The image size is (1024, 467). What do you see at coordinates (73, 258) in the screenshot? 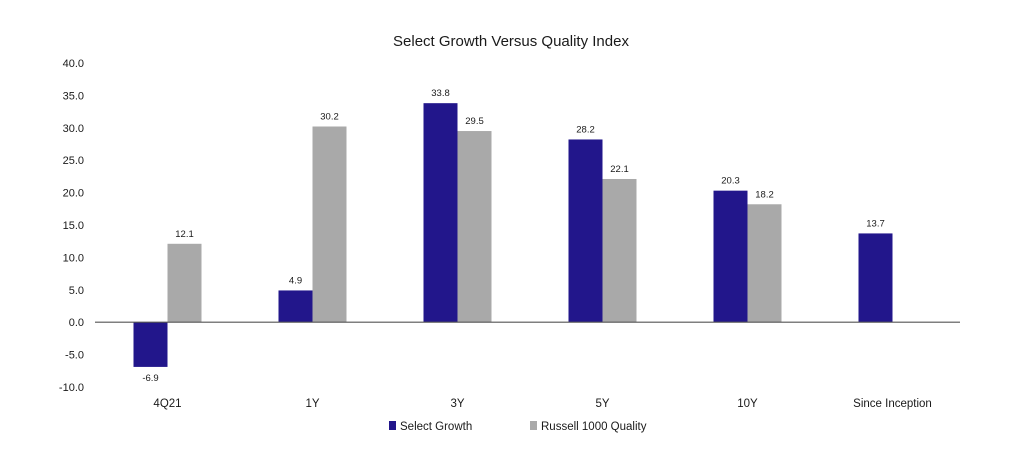
I see `y-tick-label: 10.0` at bounding box center [73, 258].